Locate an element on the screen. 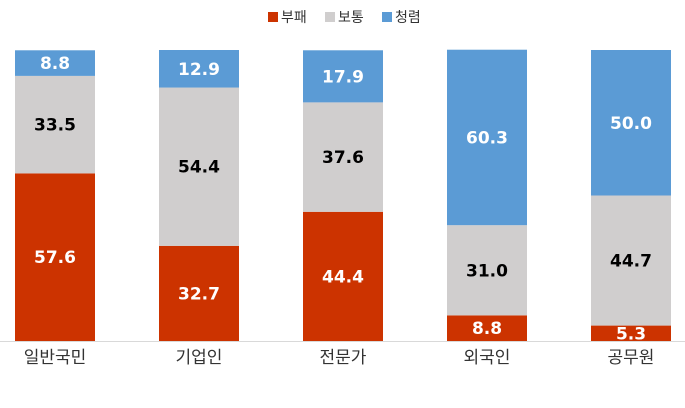 The image size is (685, 408). data-label: 54.4 is located at coordinates (199, 168).